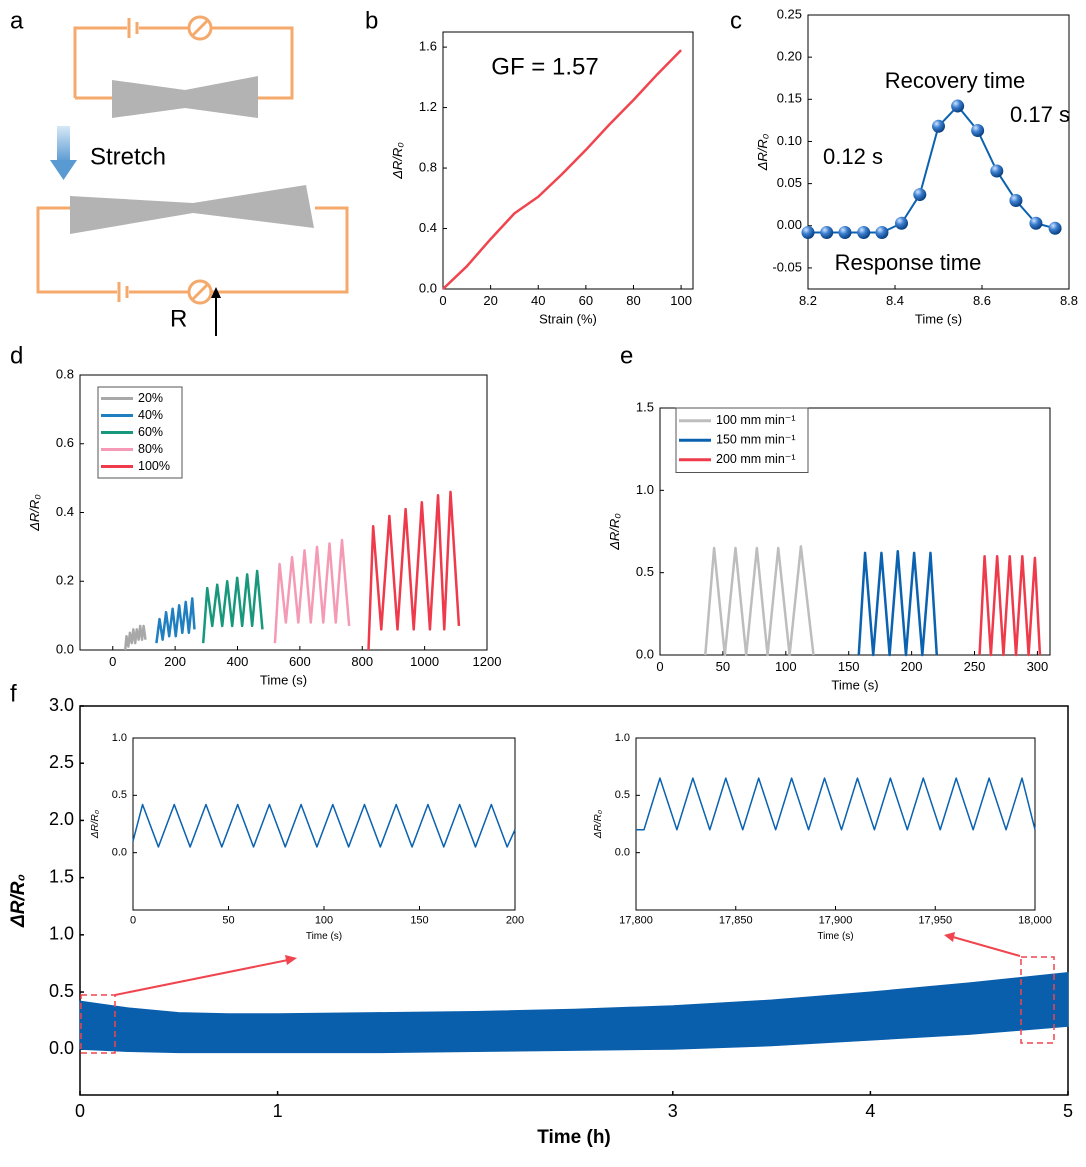 The image size is (1086, 1167). What do you see at coordinates (154, 466) in the screenshot?
I see `legend-label: 100%` at bounding box center [154, 466].